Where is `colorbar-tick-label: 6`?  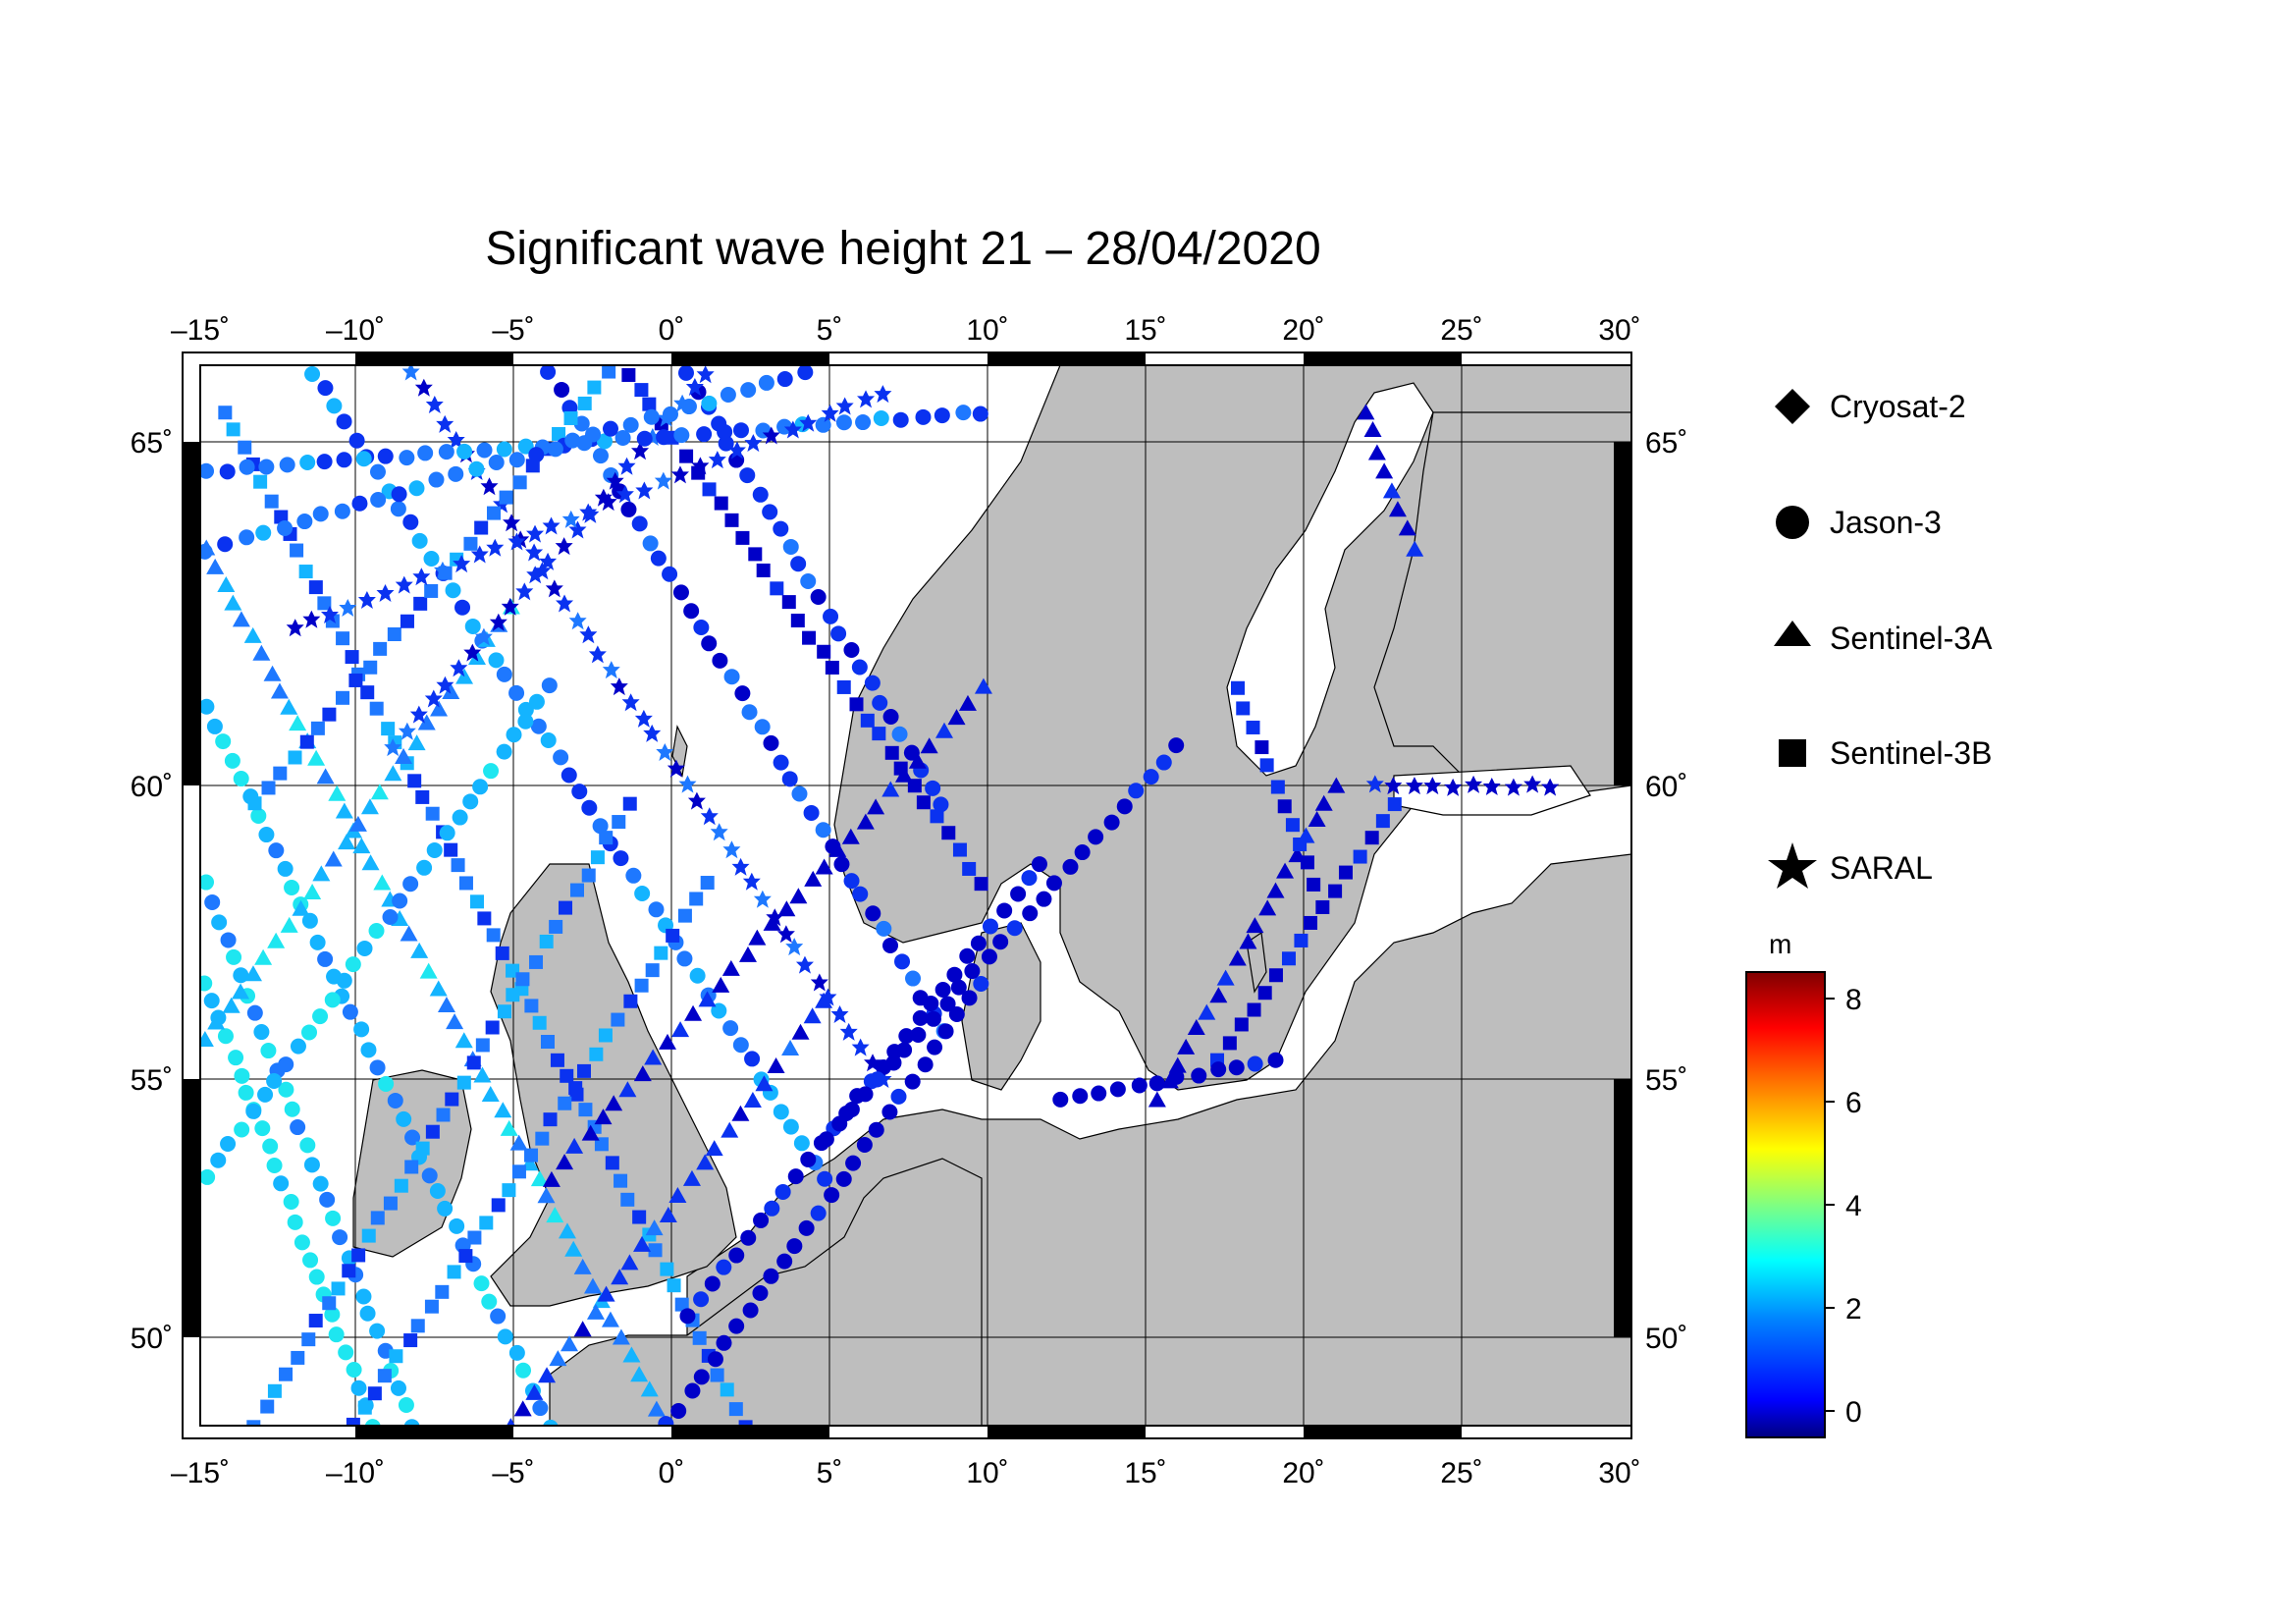
colorbar-tick-label: 6 is located at coordinates (1854, 1103).